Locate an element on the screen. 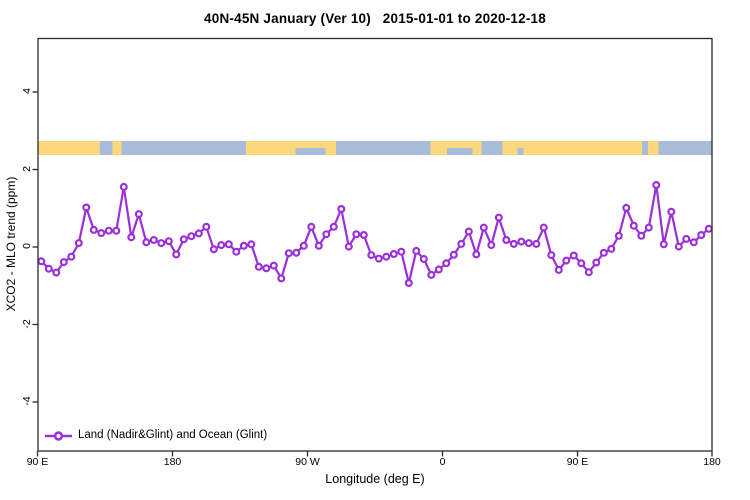 The width and height of the screenshot is (750, 500). y-tick-label-0: 0 is located at coordinates (27, 246).